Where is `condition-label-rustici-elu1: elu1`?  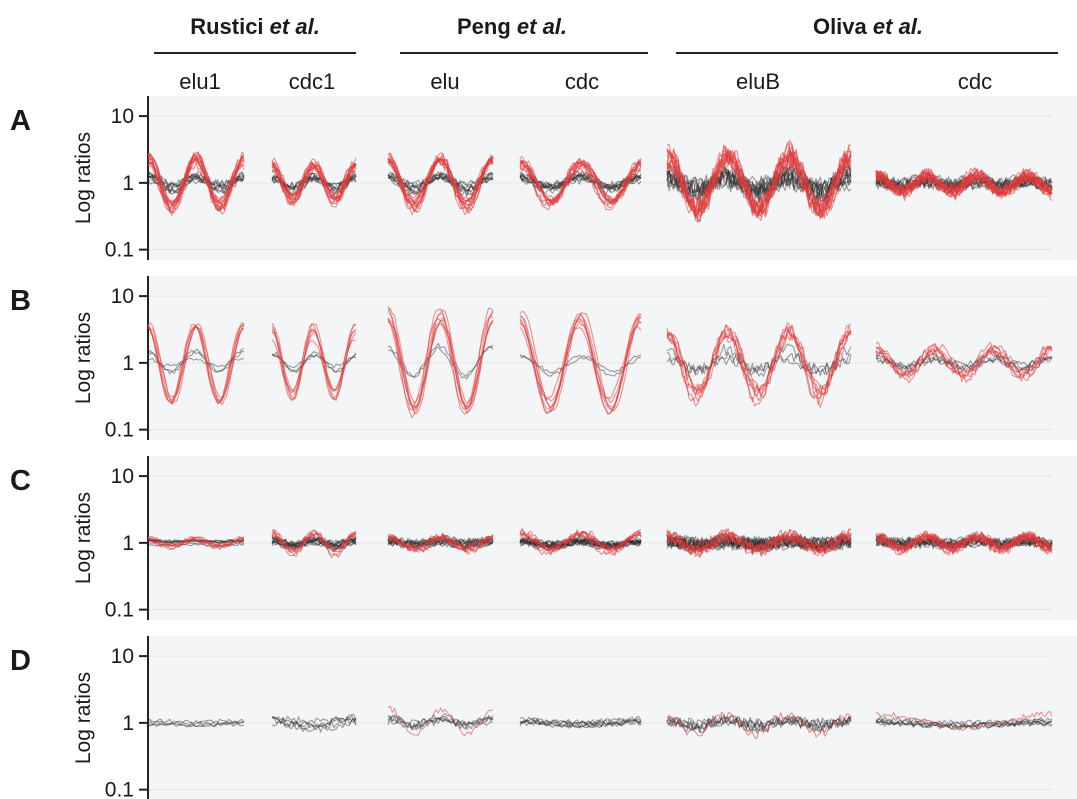 condition-label-rustici-elu1: elu1 is located at coordinates (200, 81).